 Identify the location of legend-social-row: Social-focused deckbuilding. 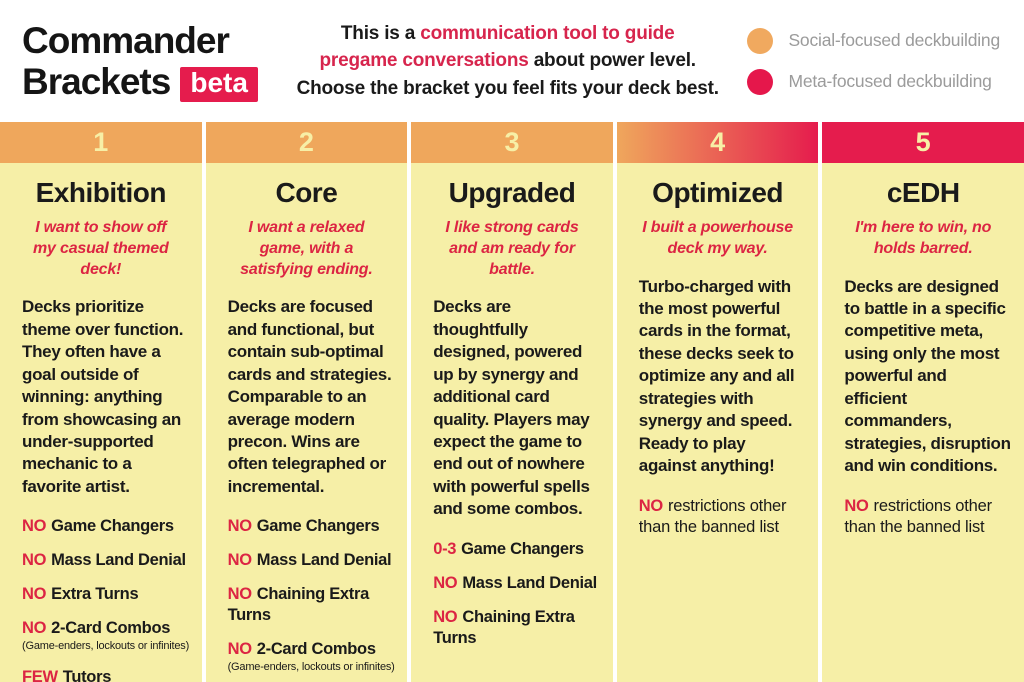
(873, 40).